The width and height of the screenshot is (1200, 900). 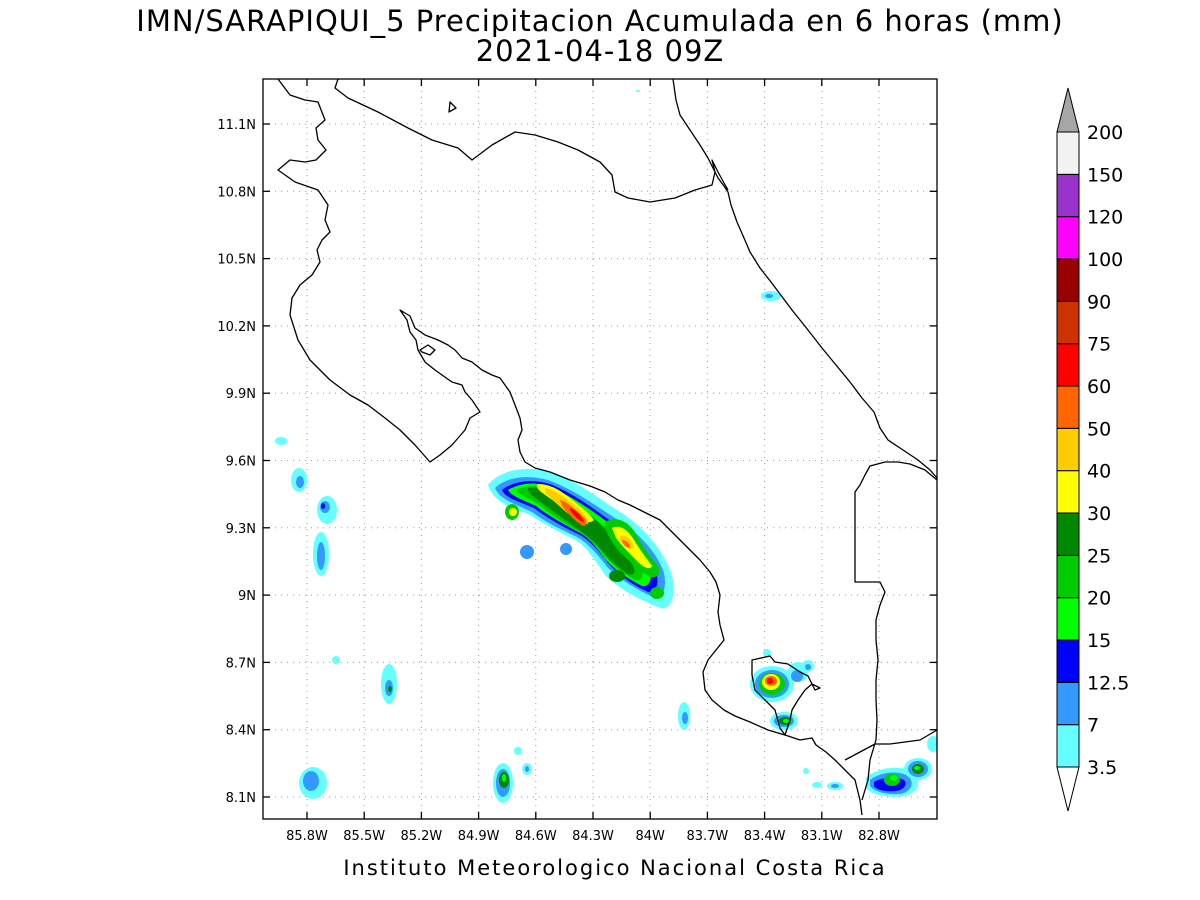 What do you see at coordinates (822, 836) in the screenshot?
I see `lon-tick-label: 83.1W` at bounding box center [822, 836].